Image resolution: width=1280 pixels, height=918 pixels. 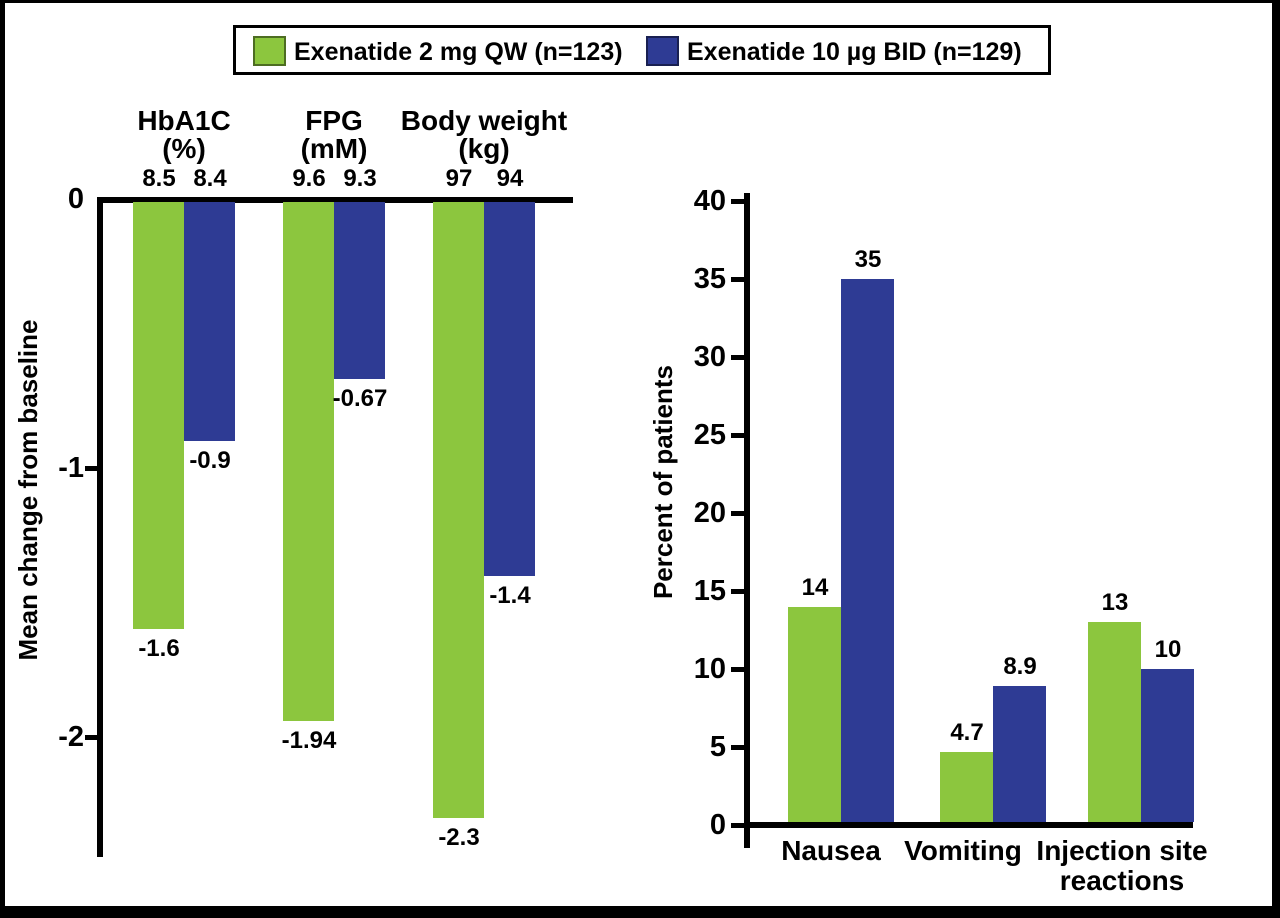 I want to click on bar-hba1c-qw, so click(x=158, y=415).